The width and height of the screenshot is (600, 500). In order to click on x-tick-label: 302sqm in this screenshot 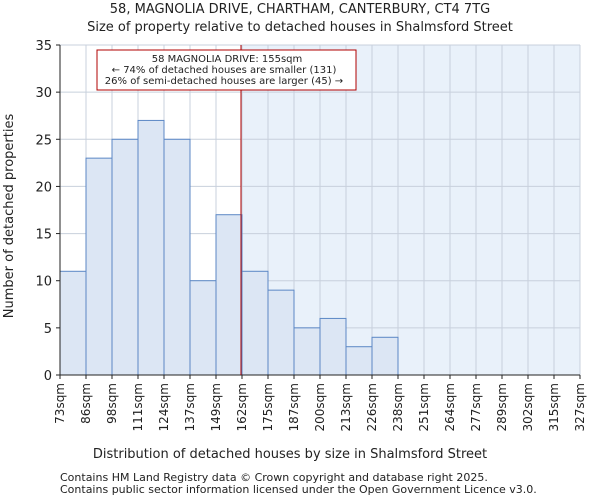, I will do `click(528, 407)`.